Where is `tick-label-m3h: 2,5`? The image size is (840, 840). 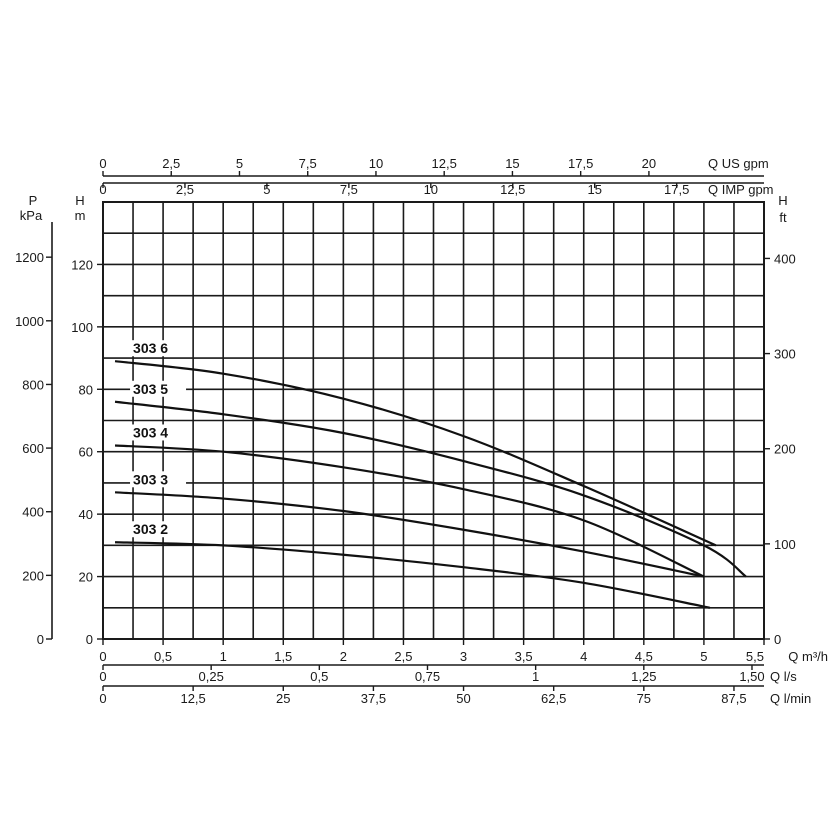 tick-label-m3h: 2,5 is located at coordinates (403, 656).